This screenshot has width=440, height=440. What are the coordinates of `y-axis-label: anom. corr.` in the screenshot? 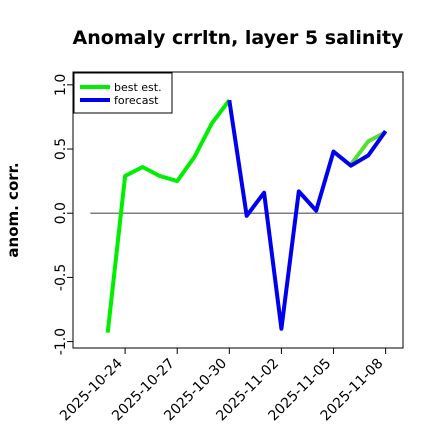 It's located at (13, 209).